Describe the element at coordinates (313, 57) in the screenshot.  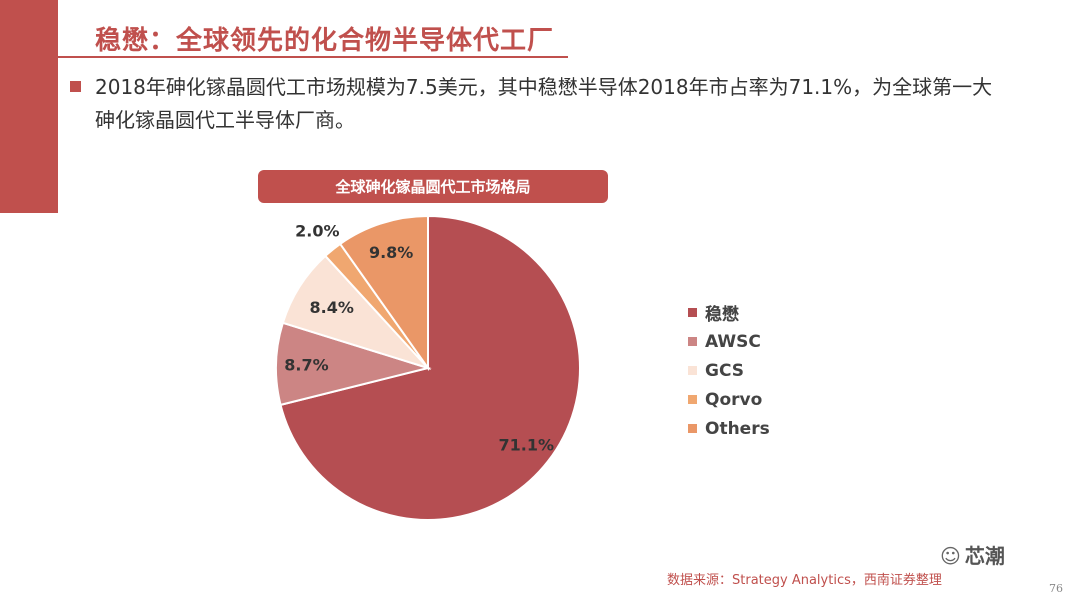
I see `title-underline` at that location.